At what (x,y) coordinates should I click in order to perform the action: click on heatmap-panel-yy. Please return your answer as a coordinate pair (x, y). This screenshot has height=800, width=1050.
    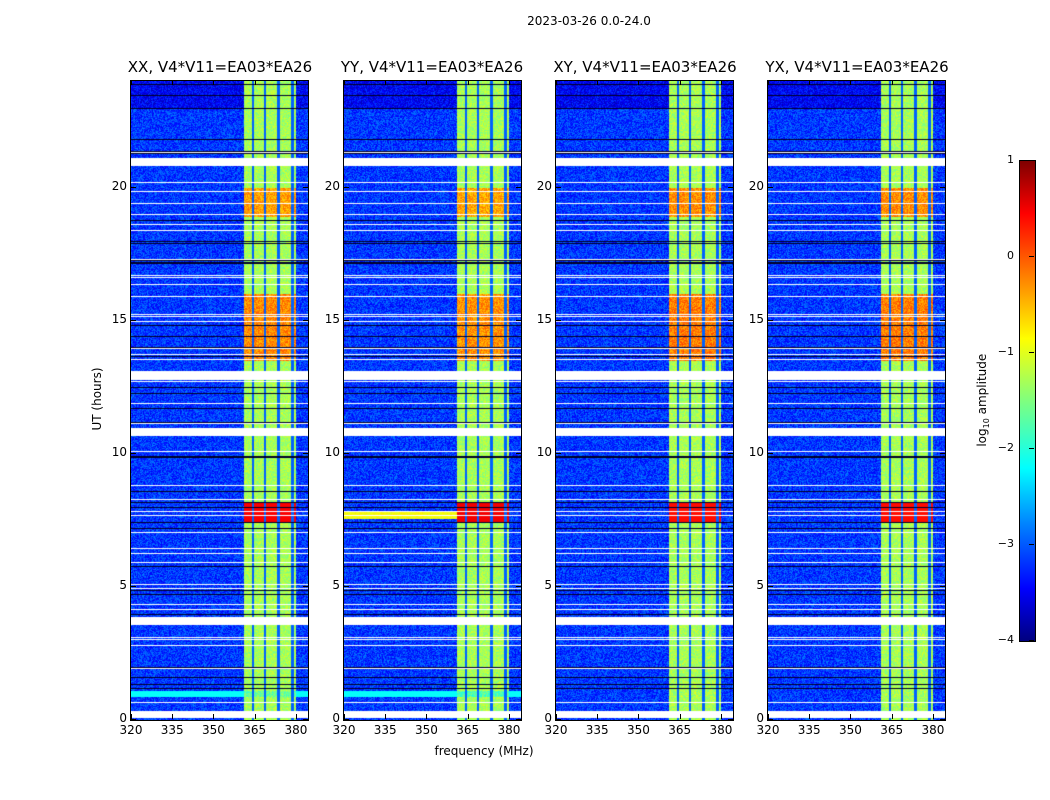
    Looking at the image, I should click on (432, 400).